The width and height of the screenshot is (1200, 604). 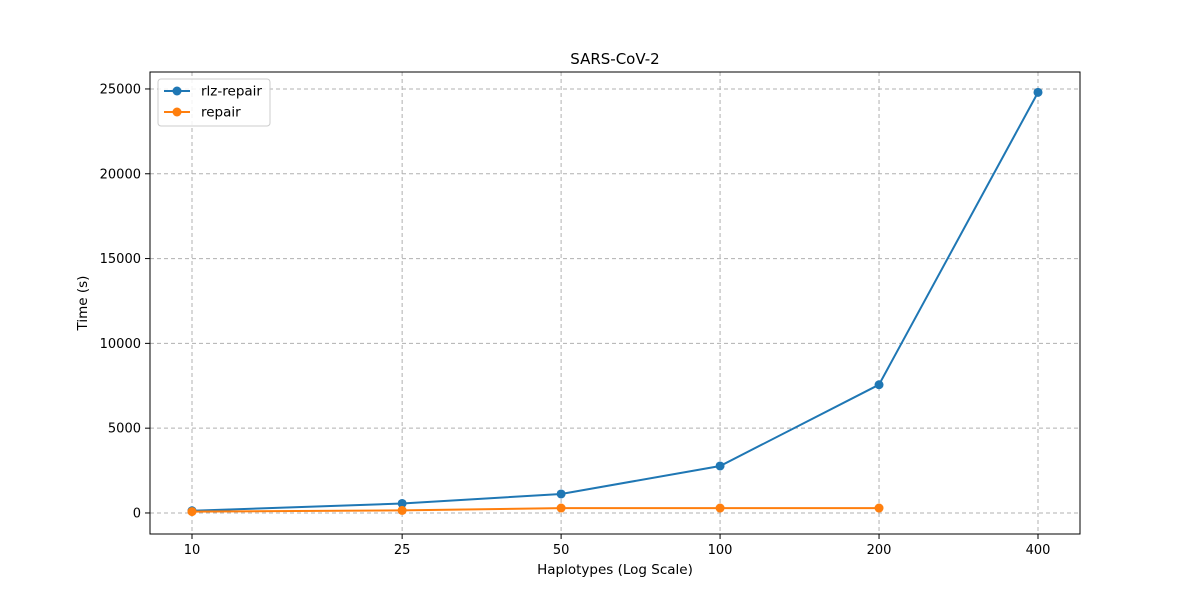 I want to click on y-tick-label: 20000, so click(x=120, y=174).